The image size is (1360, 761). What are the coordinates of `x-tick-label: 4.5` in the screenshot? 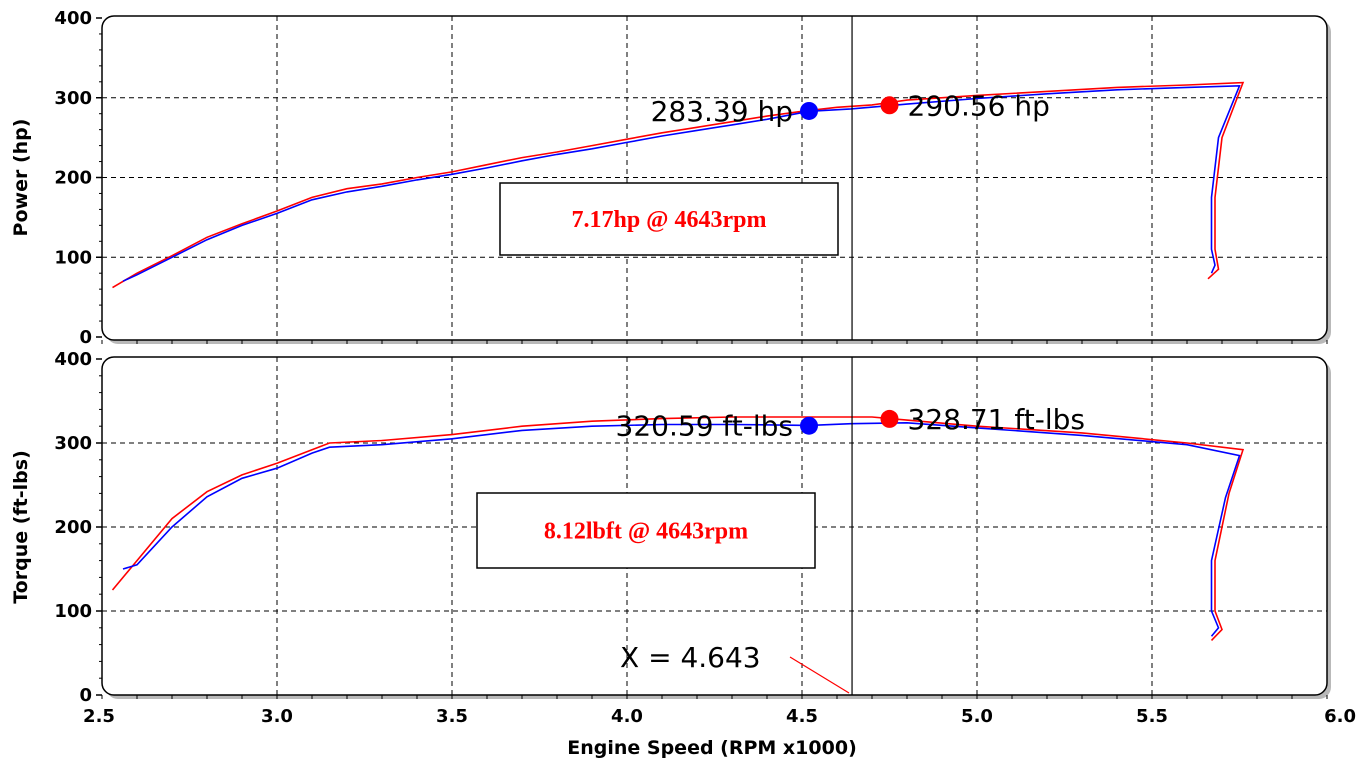 It's located at (802, 716).